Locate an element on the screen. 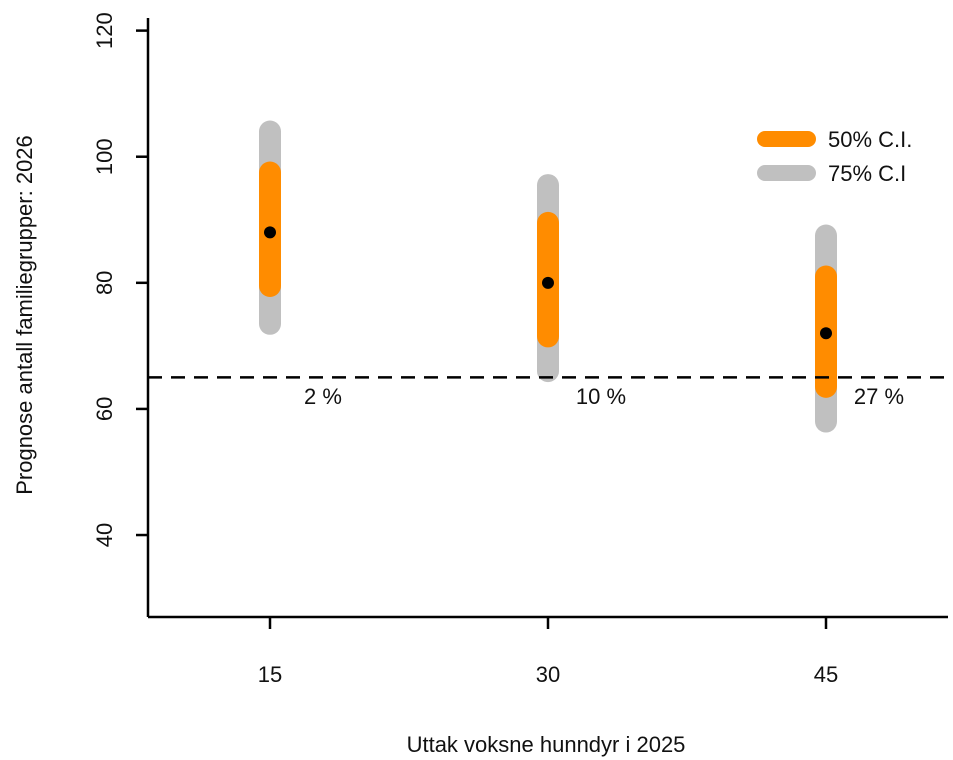 The image size is (953, 760). x-tick-label: 30 is located at coordinates (548, 674).